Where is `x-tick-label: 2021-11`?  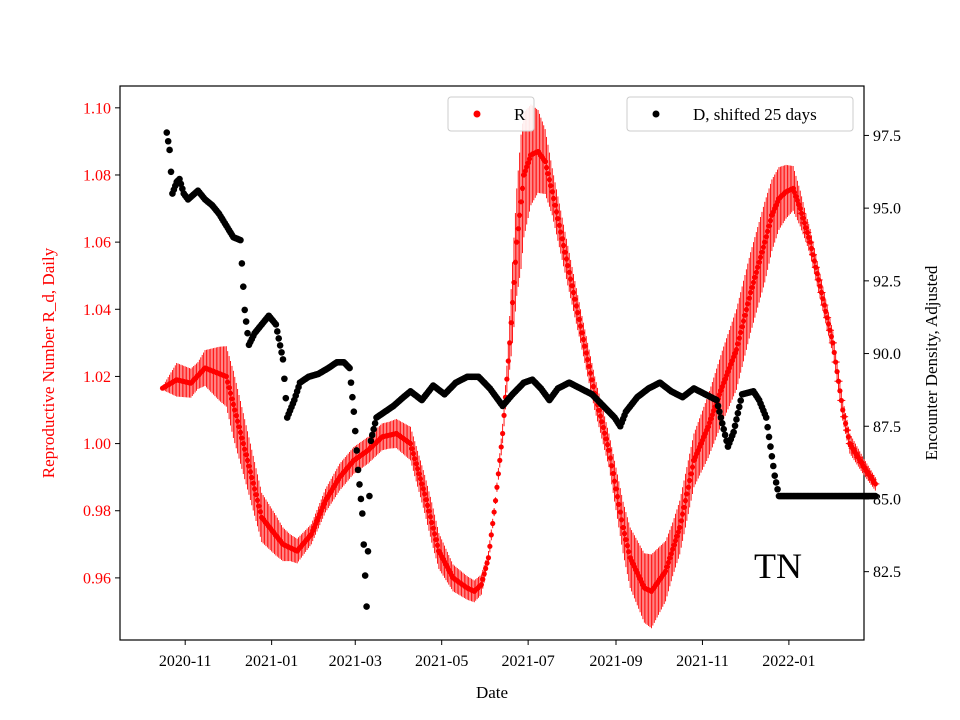 x-tick-label: 2021-11 is located at coordinates (702, 661).